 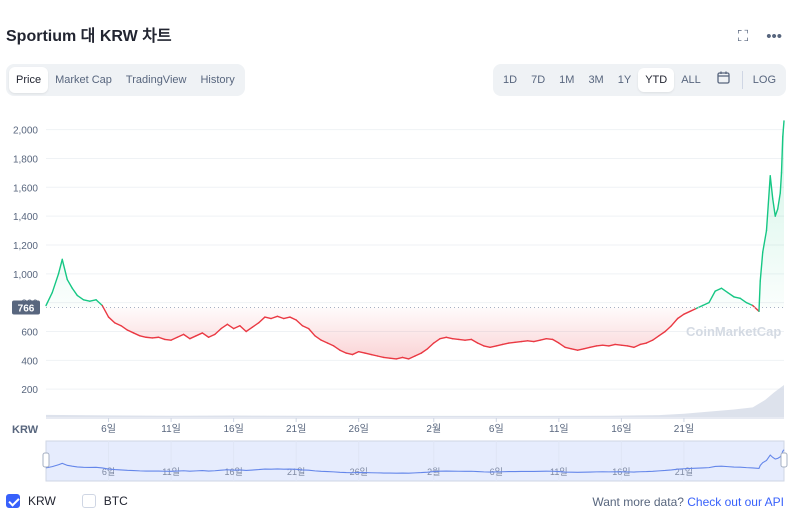 I want to click on range-ytd: YTD, so click(x=656, y=80).